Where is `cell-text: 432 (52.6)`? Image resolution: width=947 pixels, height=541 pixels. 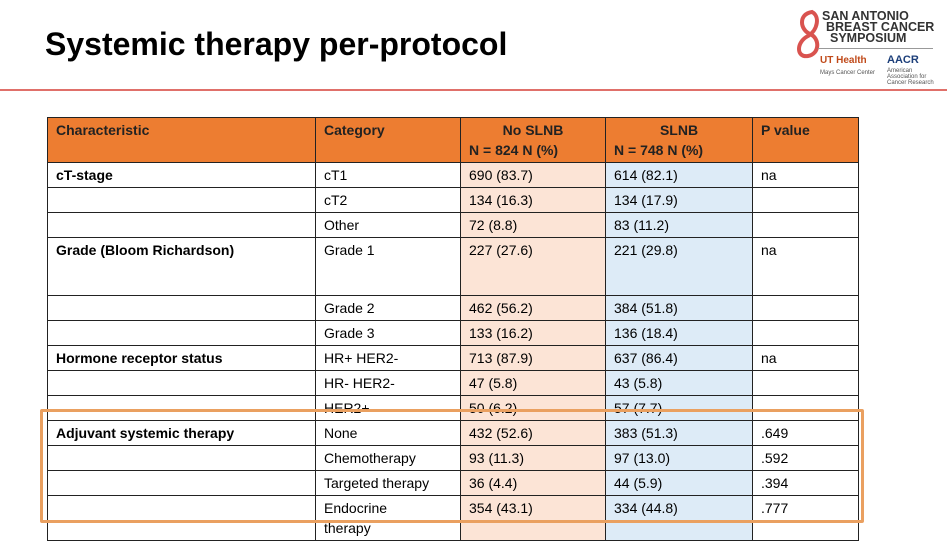
cell-text: 432 (52.6) is located at coordinates (501, 433).